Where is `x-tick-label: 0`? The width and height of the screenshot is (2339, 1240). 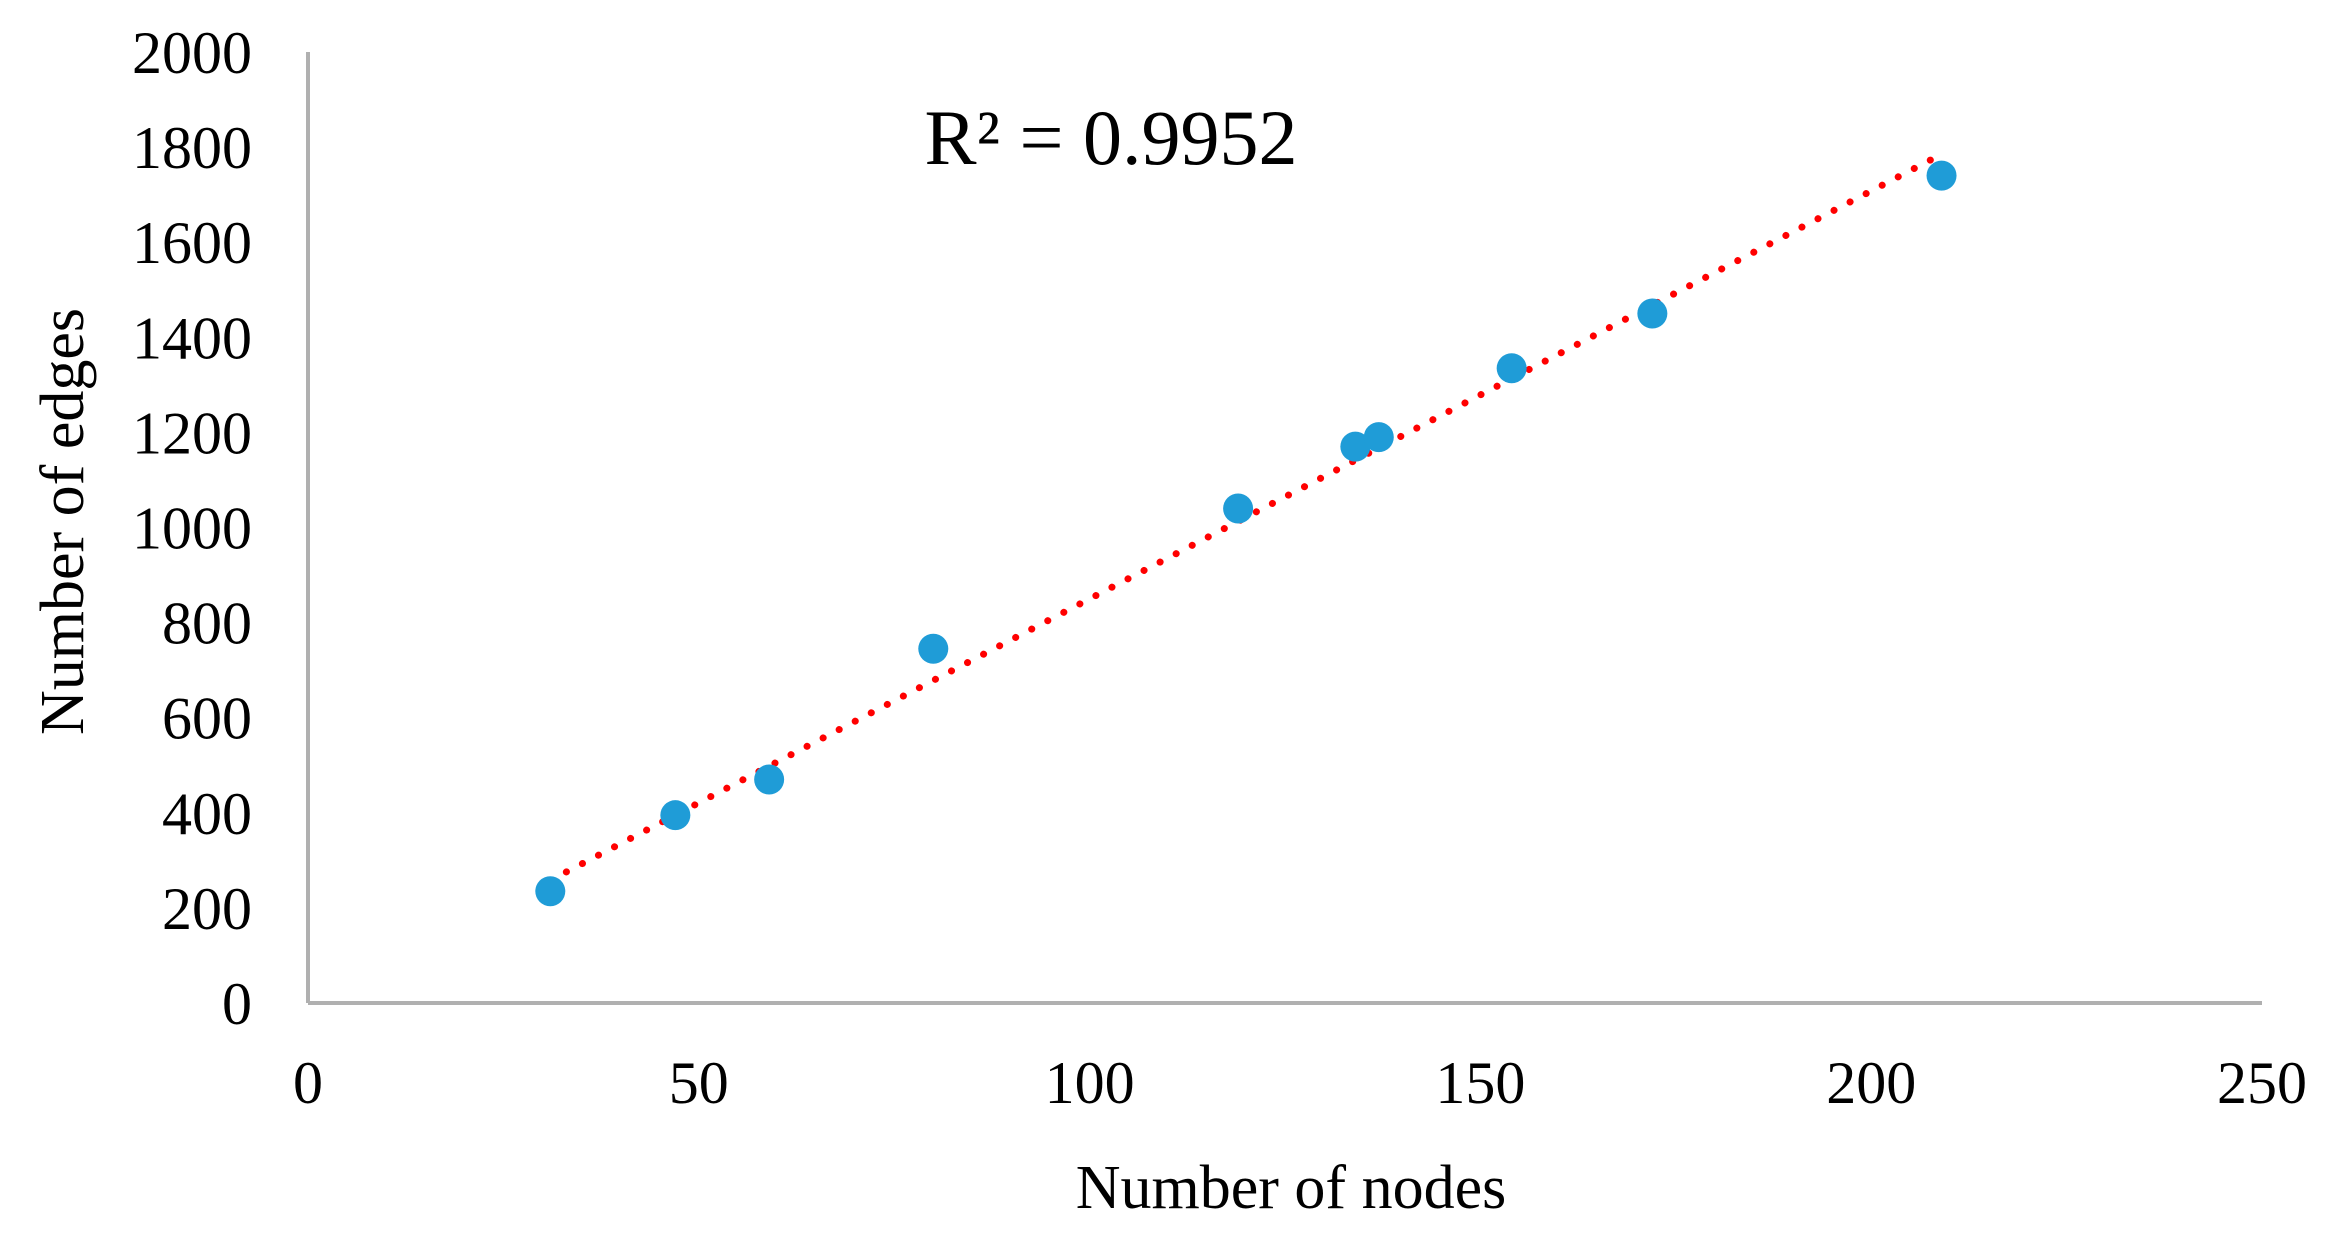 x-tick-label: 0 is located at coordinates (308, 1083).